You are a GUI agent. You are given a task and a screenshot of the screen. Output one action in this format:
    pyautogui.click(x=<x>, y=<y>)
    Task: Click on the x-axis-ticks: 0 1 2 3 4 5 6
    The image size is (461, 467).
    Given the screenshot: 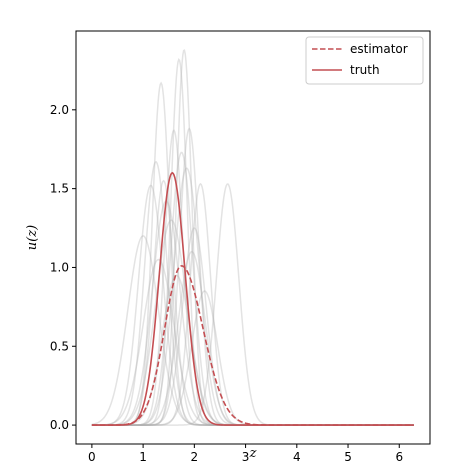 What is the action you would take?
    pyautogui.click(x=245, y=454)
    